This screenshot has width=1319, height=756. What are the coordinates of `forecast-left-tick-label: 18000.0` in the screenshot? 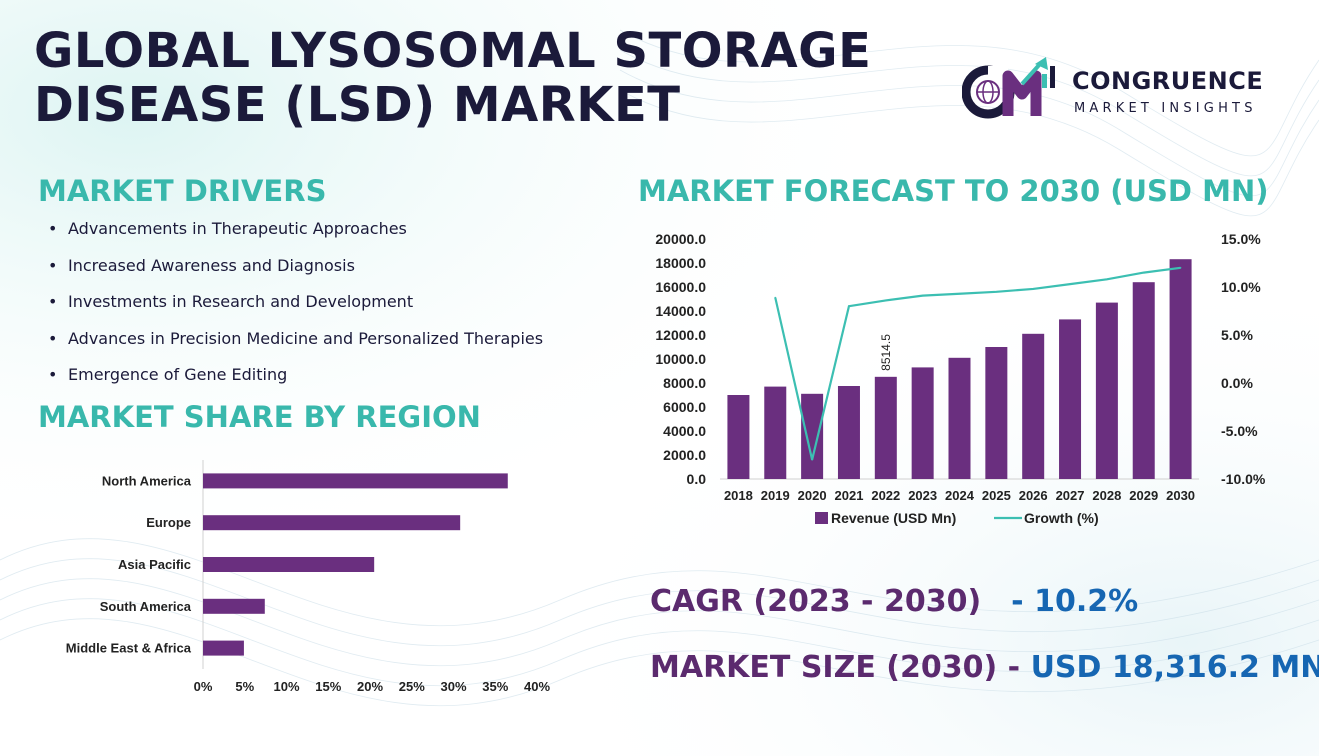 It's located at (680, 263).